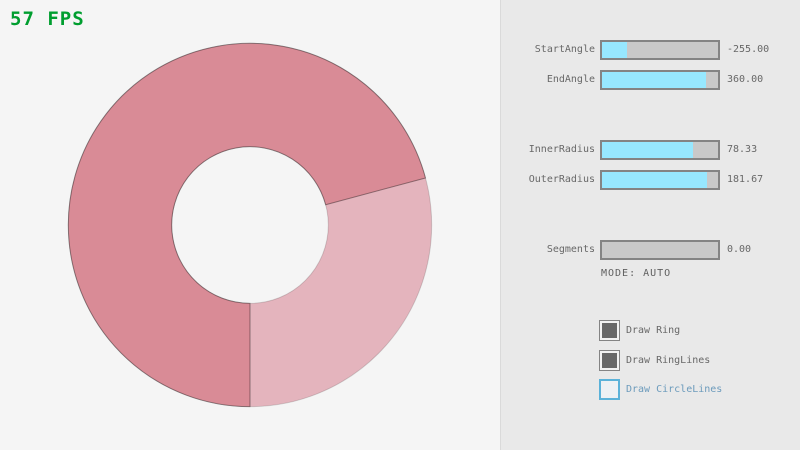 Image resolution: width=800 pixels, height=450 pixels. What do you see at coordinates (745, 179) in the screenshot?
I see `outerradius-value: 181.67` at bounding box center [745, 179].